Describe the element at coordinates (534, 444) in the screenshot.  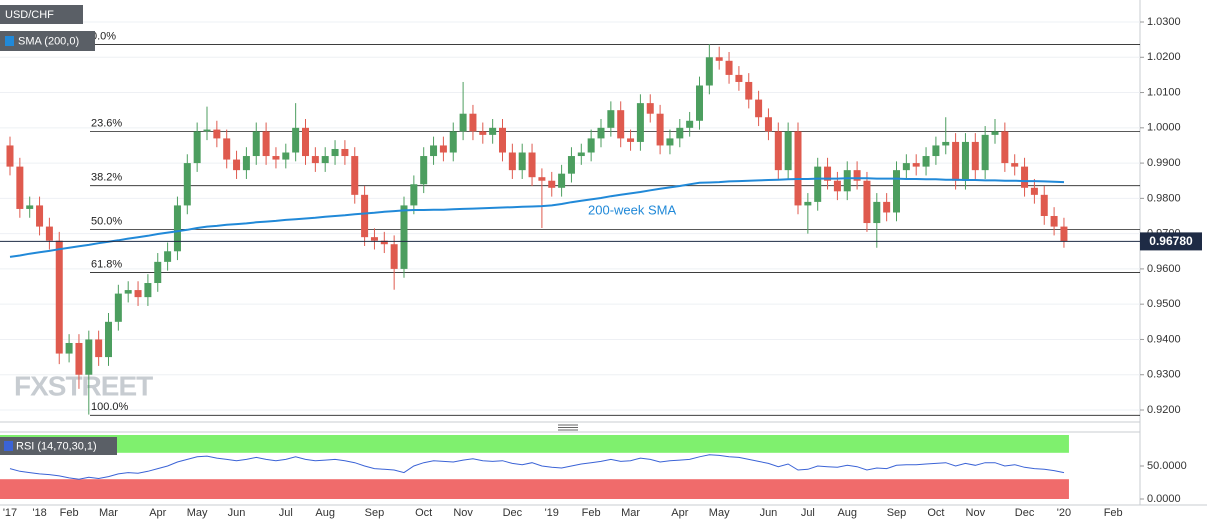
I see `overbought-band` at that location.